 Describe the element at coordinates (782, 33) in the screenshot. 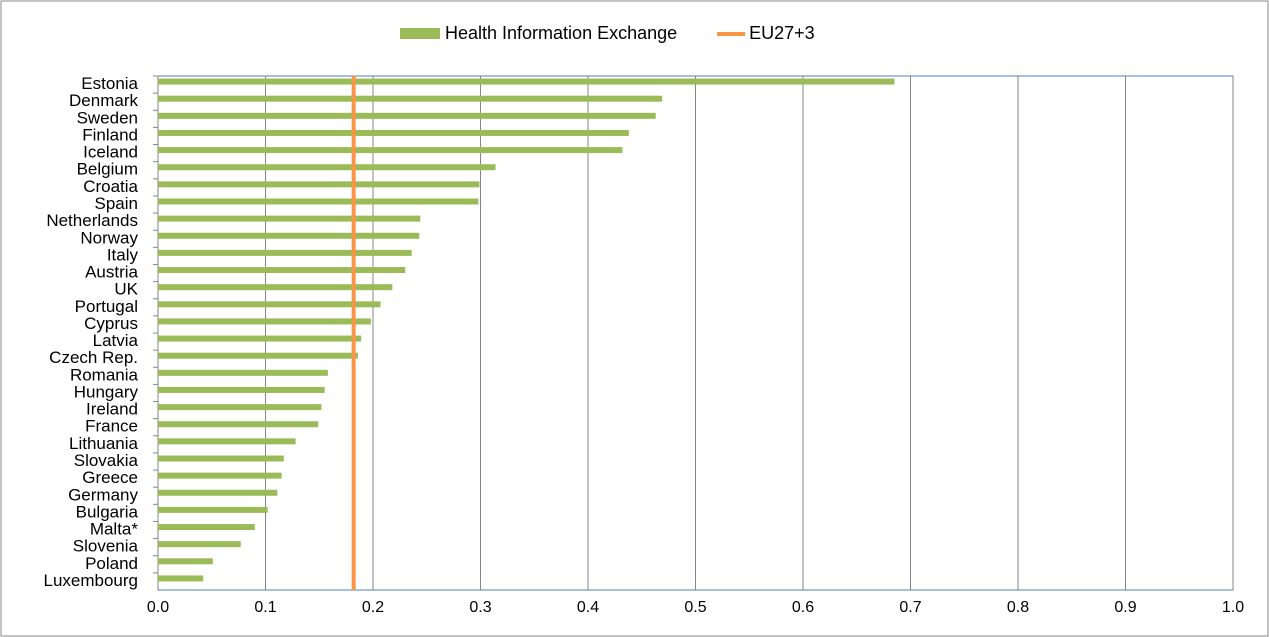

I see `legend-label: EU27+3` at that location.